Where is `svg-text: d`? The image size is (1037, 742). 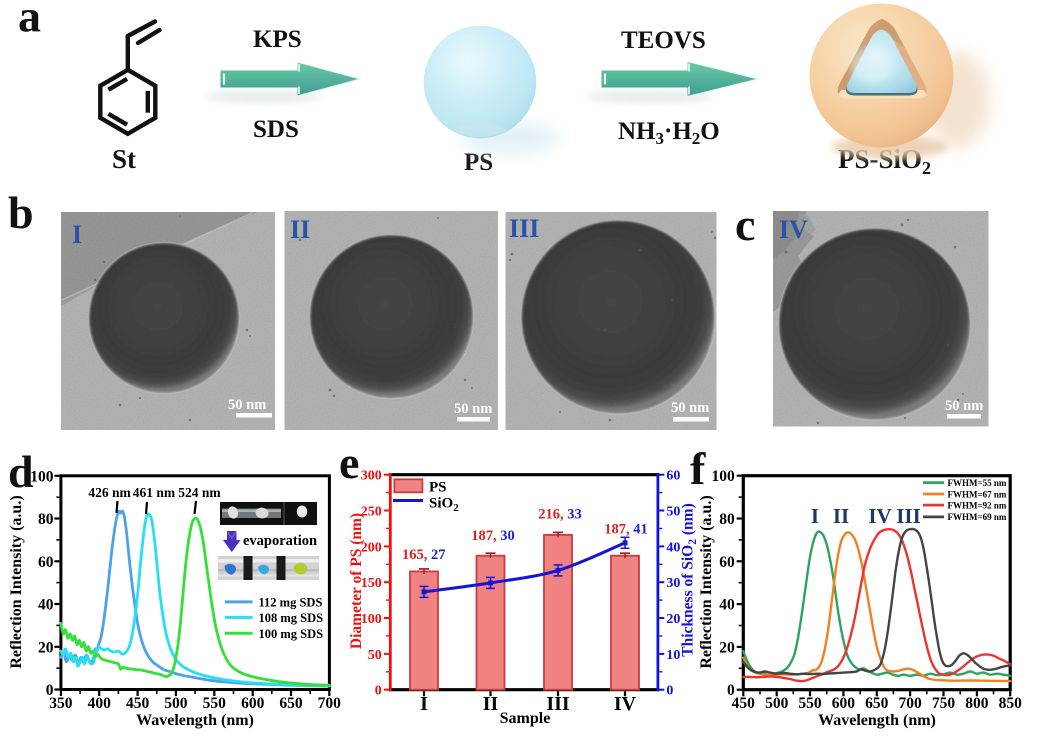
svg-text: d is located at coordinates (21, 471).